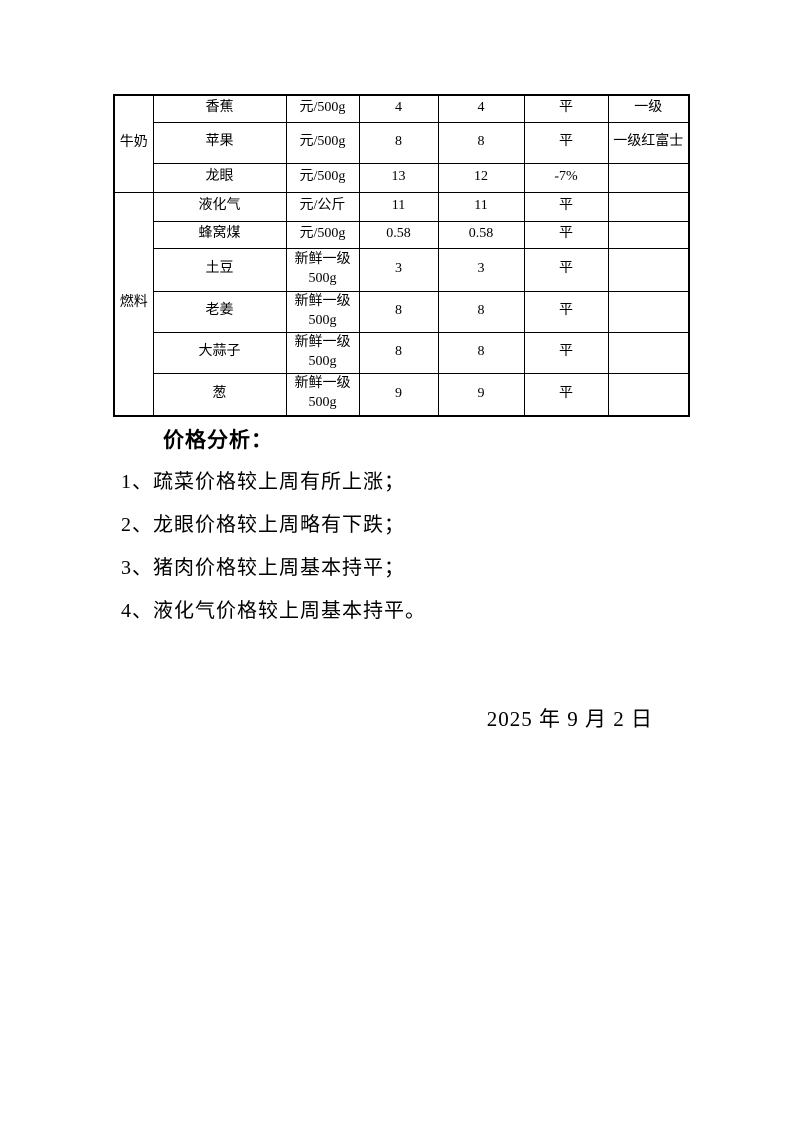  I want to click on this-week-cell: 9, so click(481, 394).